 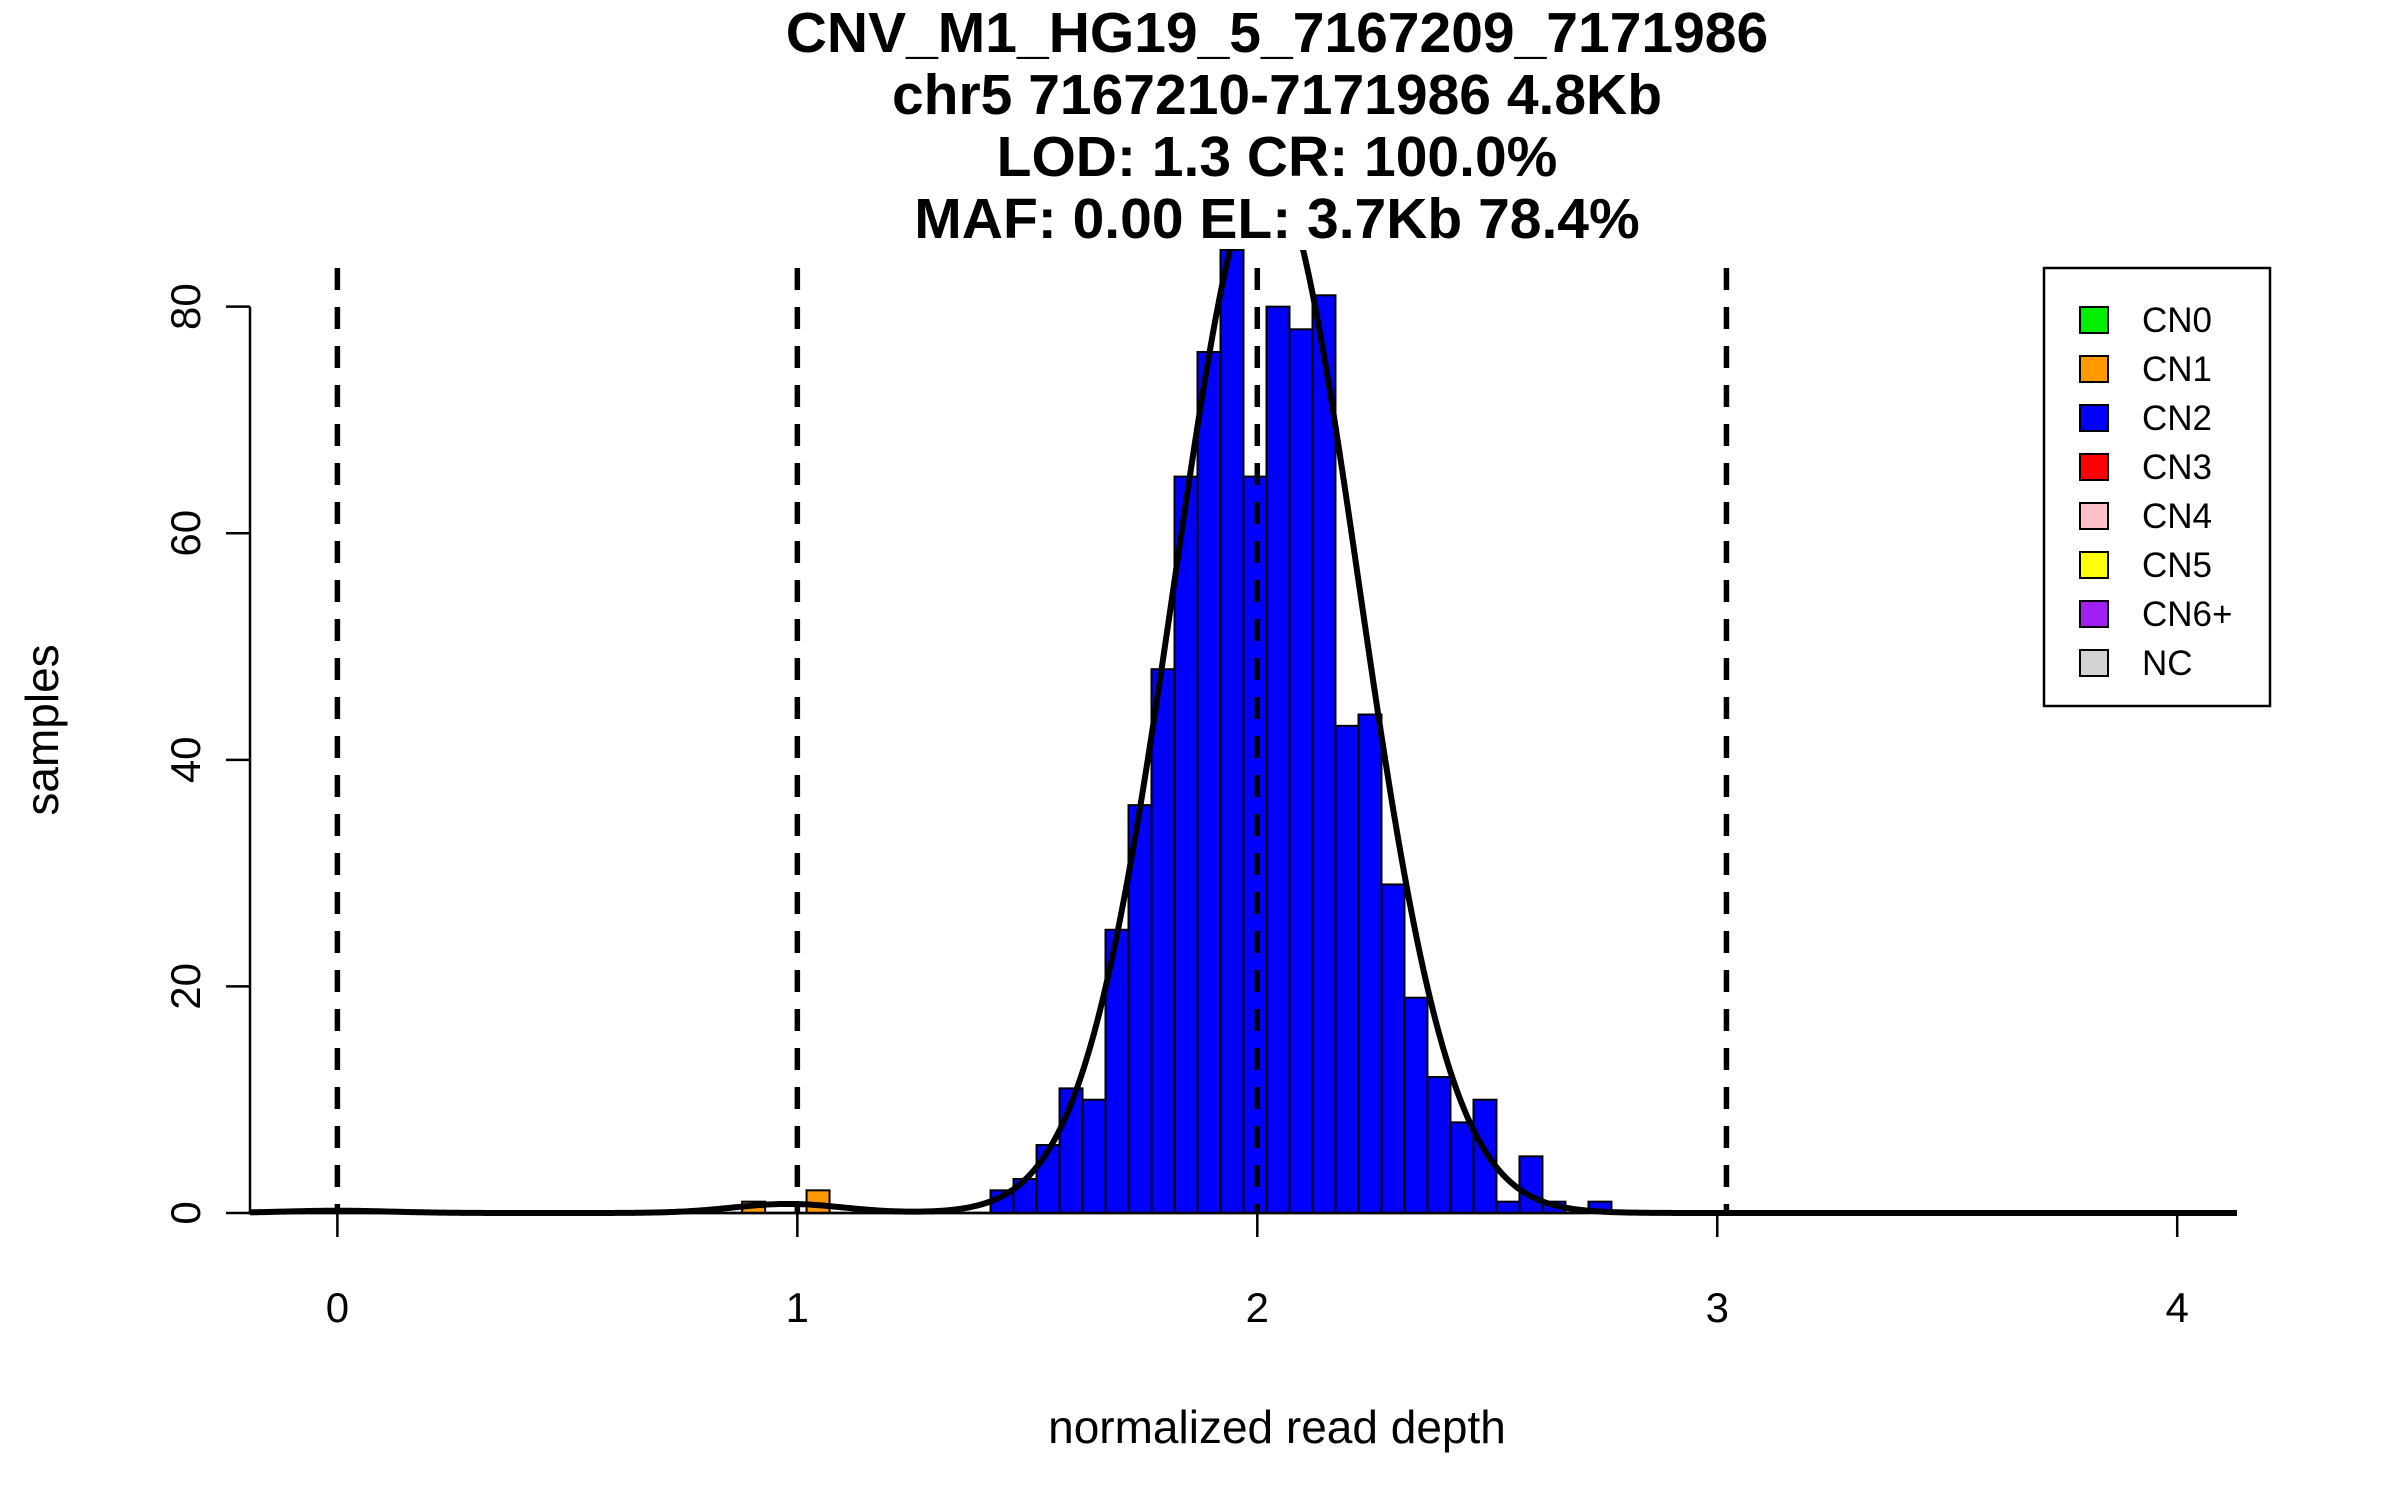 What do you see at coordinates (2094, 565) in the screenshot?
I see `legend-swatch-cn5` at bounding box center [2094, 565].